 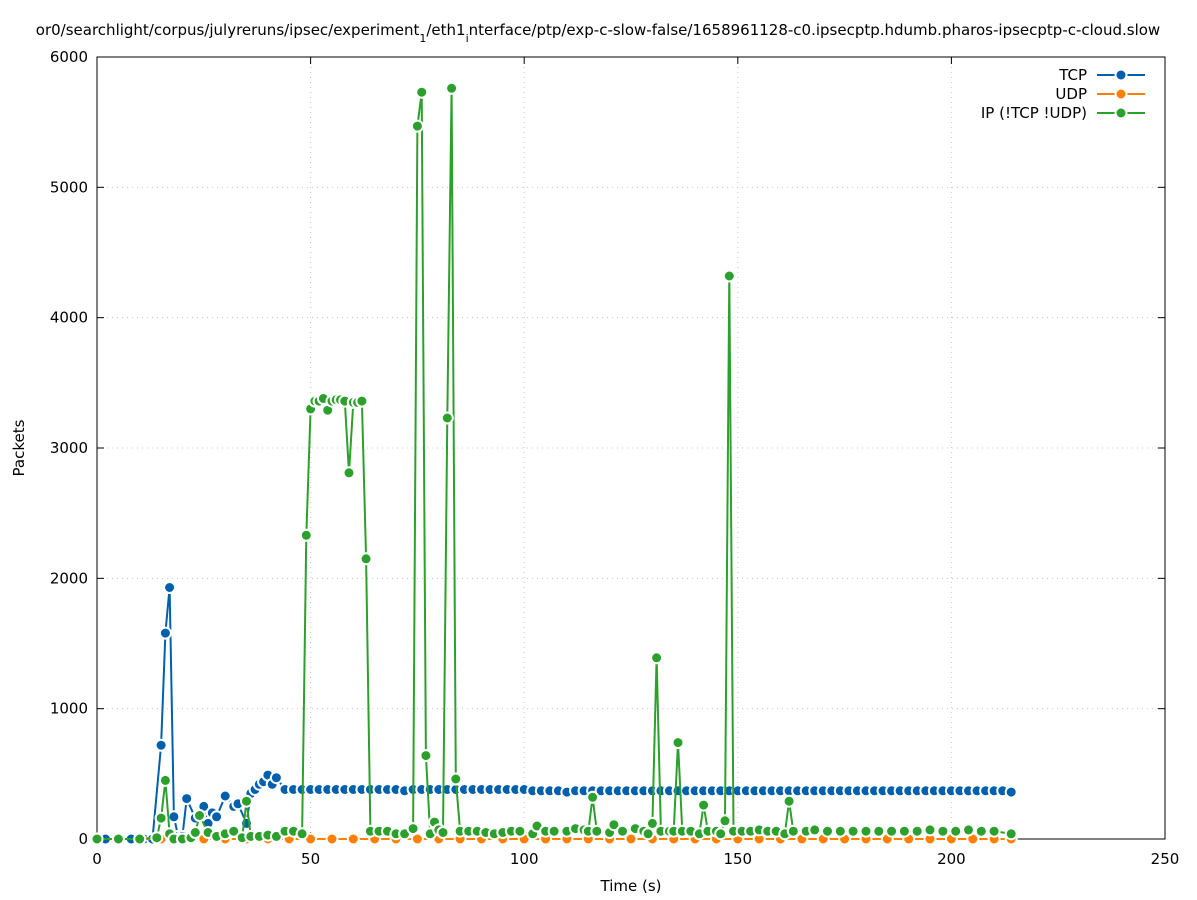 What do you see at coordinates (1072, 75) in the screenshot?
I see `legend-label: TCP` at bounding box center [1072, 75].